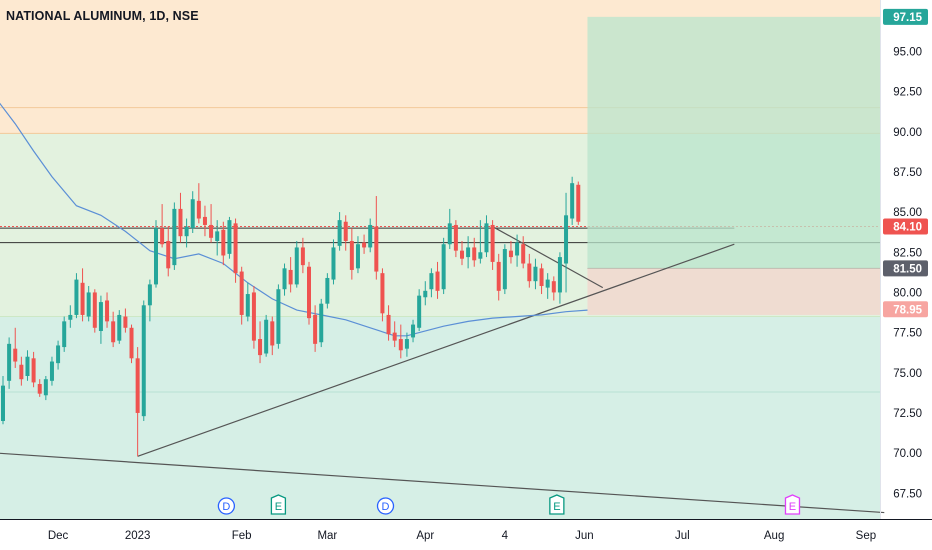 This screenshot has height=550, width=932. Describe the element at coordinates (774, 536) in the screenshot. I see `x-tick-label: Aug` at that location.